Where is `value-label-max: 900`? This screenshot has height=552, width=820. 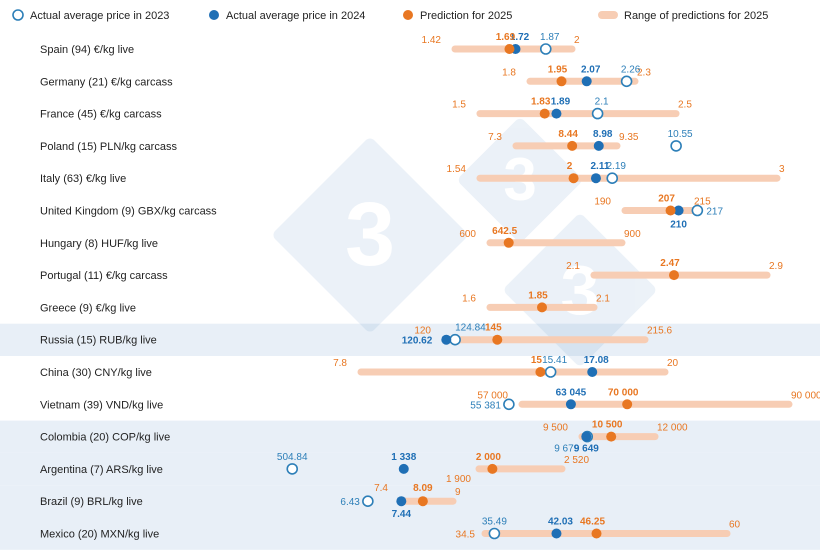
value-label-max: 900 is located at coordinates (632, 234).